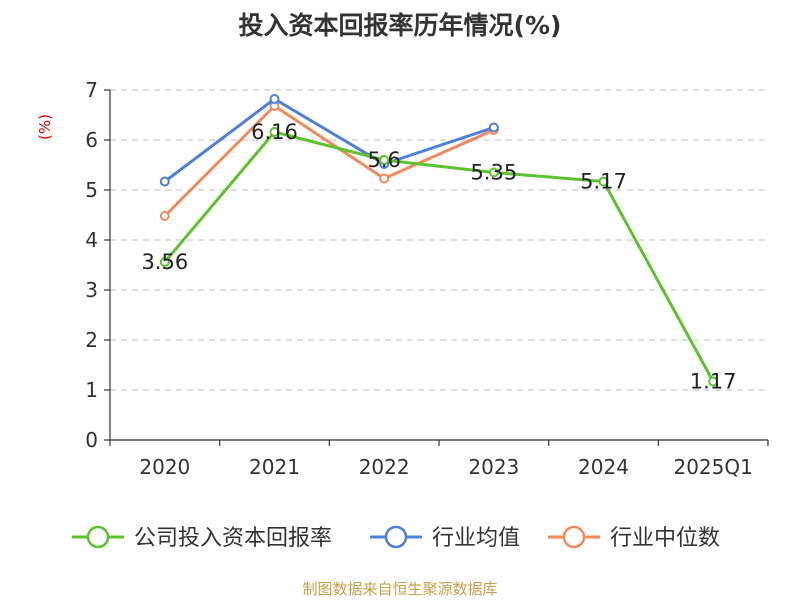 The image size is (800, 600). I want to click on legend-label: 行业中位数, so click(665, 538).